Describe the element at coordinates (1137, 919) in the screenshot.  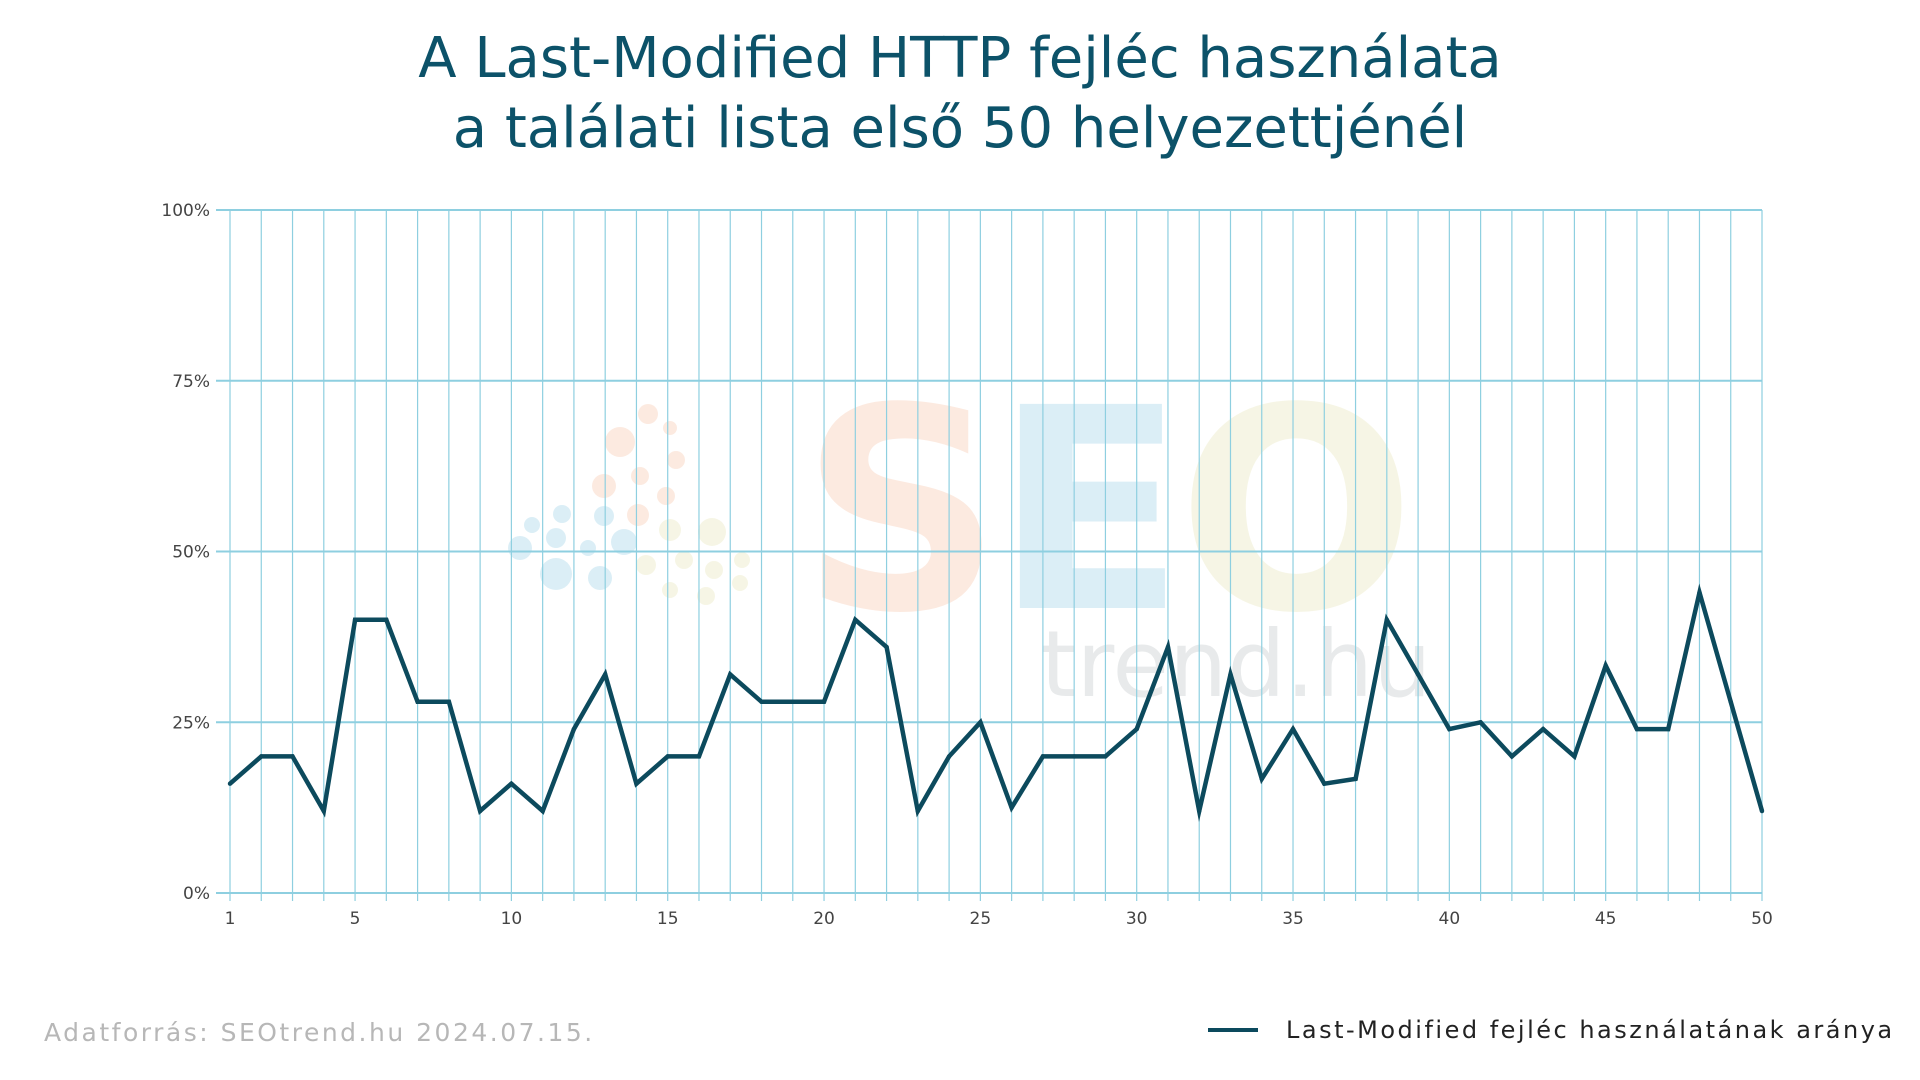
I see `x-tick-label: 30` at that location.